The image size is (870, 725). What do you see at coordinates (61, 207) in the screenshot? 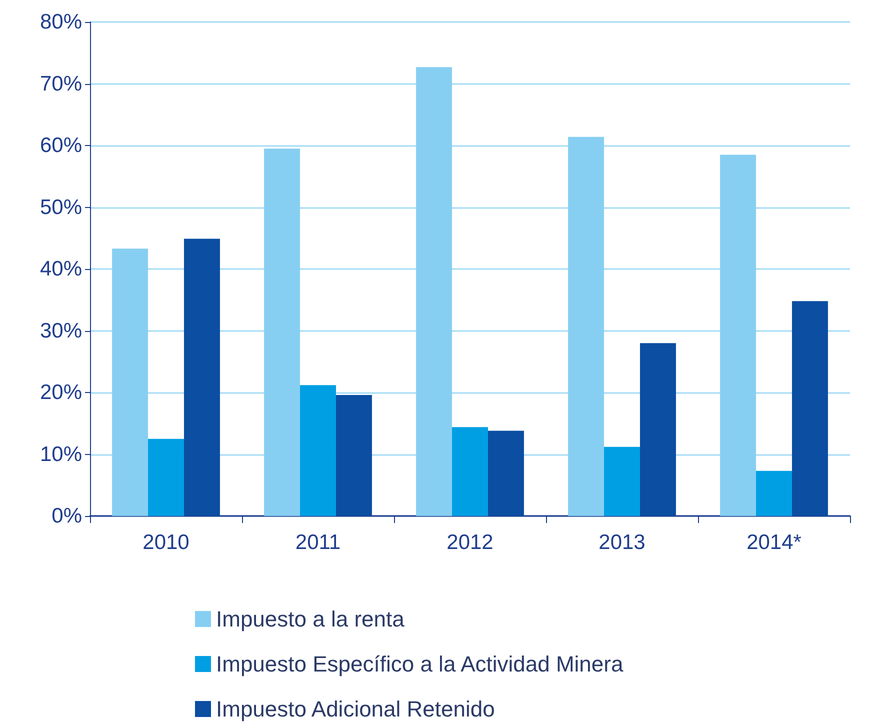
I see `y-tick-label: 50%` at bounding box center [61, 207].